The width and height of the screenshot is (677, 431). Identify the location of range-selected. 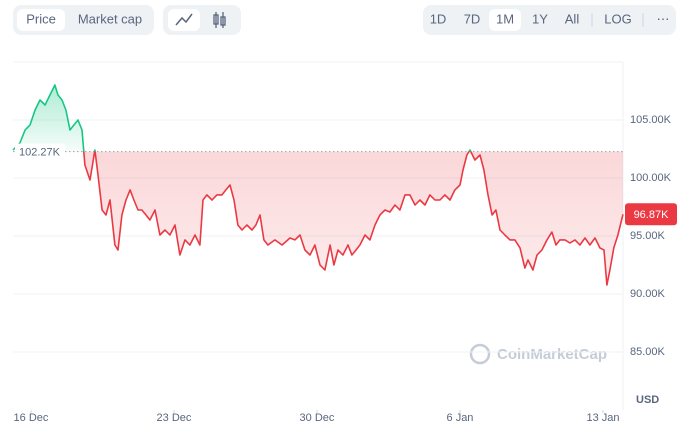
(505, 20).